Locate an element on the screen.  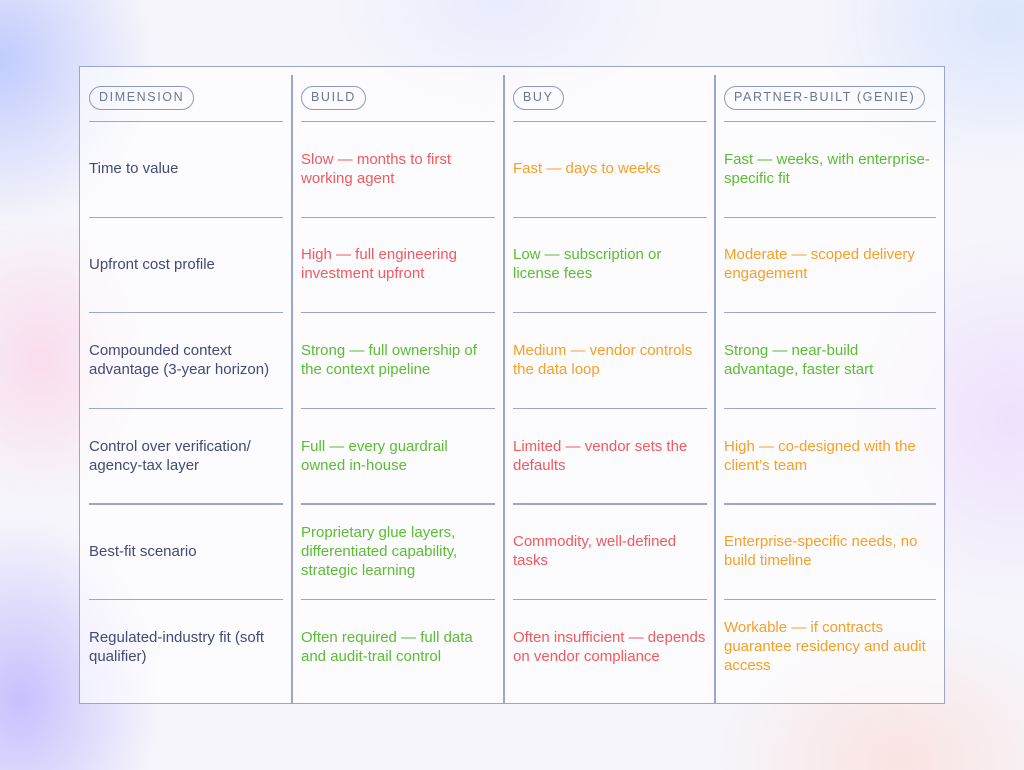
build-cell: Slow — months to first working agent is located at coordinates (376, 168).